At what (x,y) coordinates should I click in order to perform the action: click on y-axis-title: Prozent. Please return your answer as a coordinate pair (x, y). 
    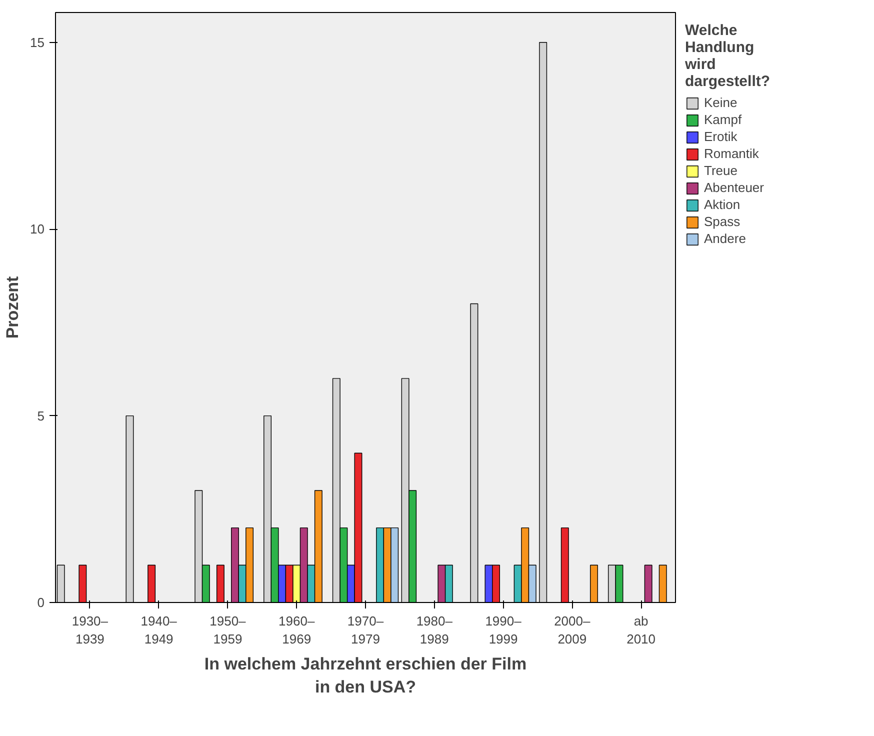
    Looking at the image, I should click on (12, 307).